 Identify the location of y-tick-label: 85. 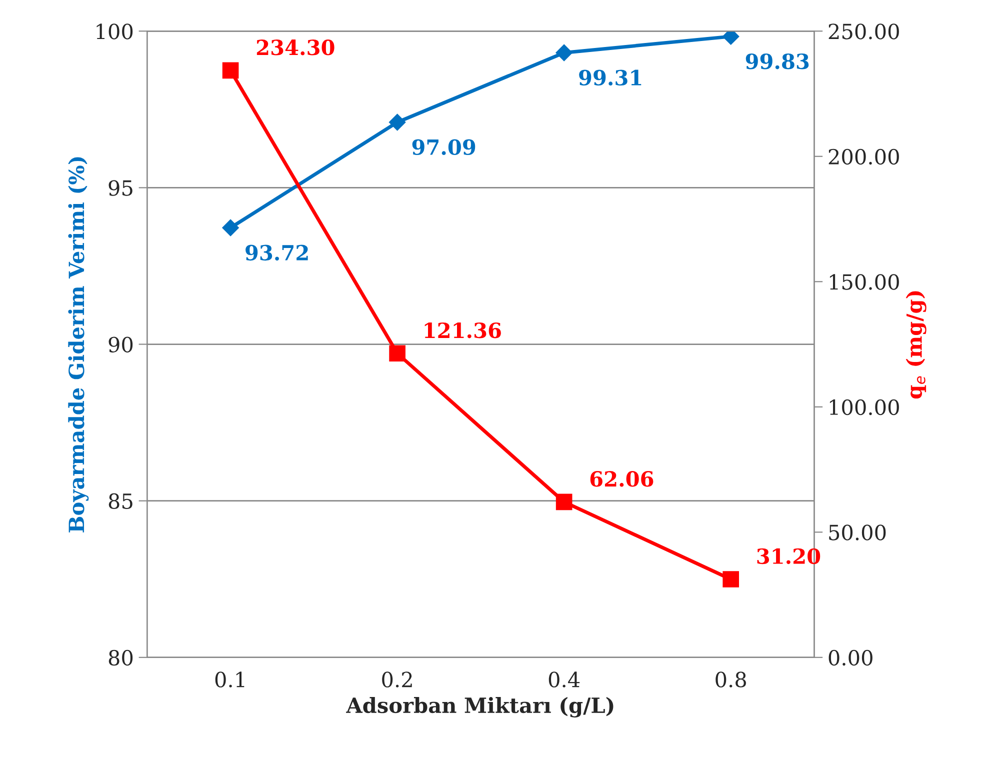
(120, 501).